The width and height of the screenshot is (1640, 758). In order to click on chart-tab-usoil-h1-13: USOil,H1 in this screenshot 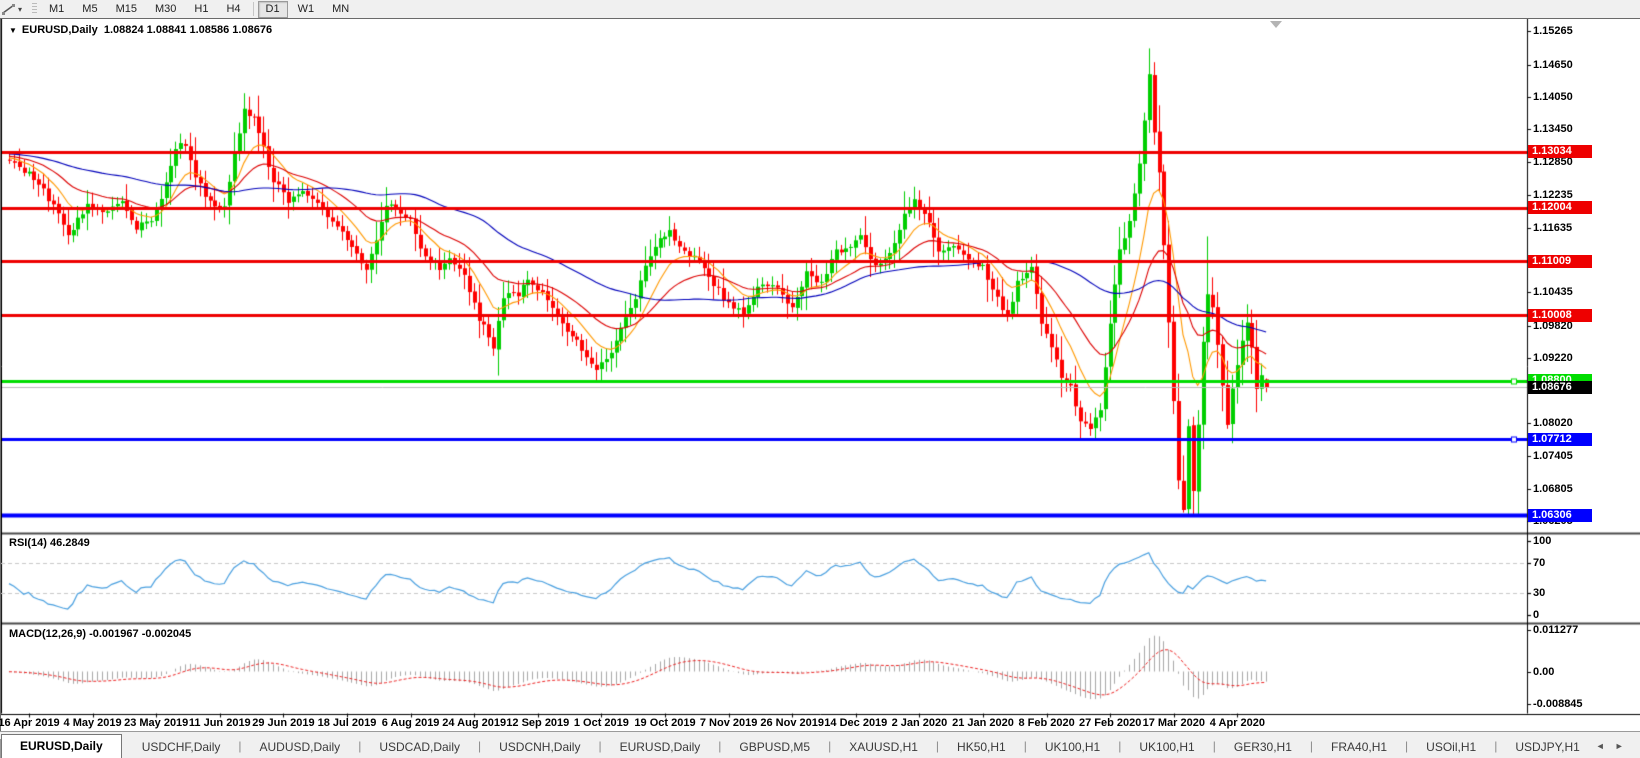, I will do `click(1451, 747)`.